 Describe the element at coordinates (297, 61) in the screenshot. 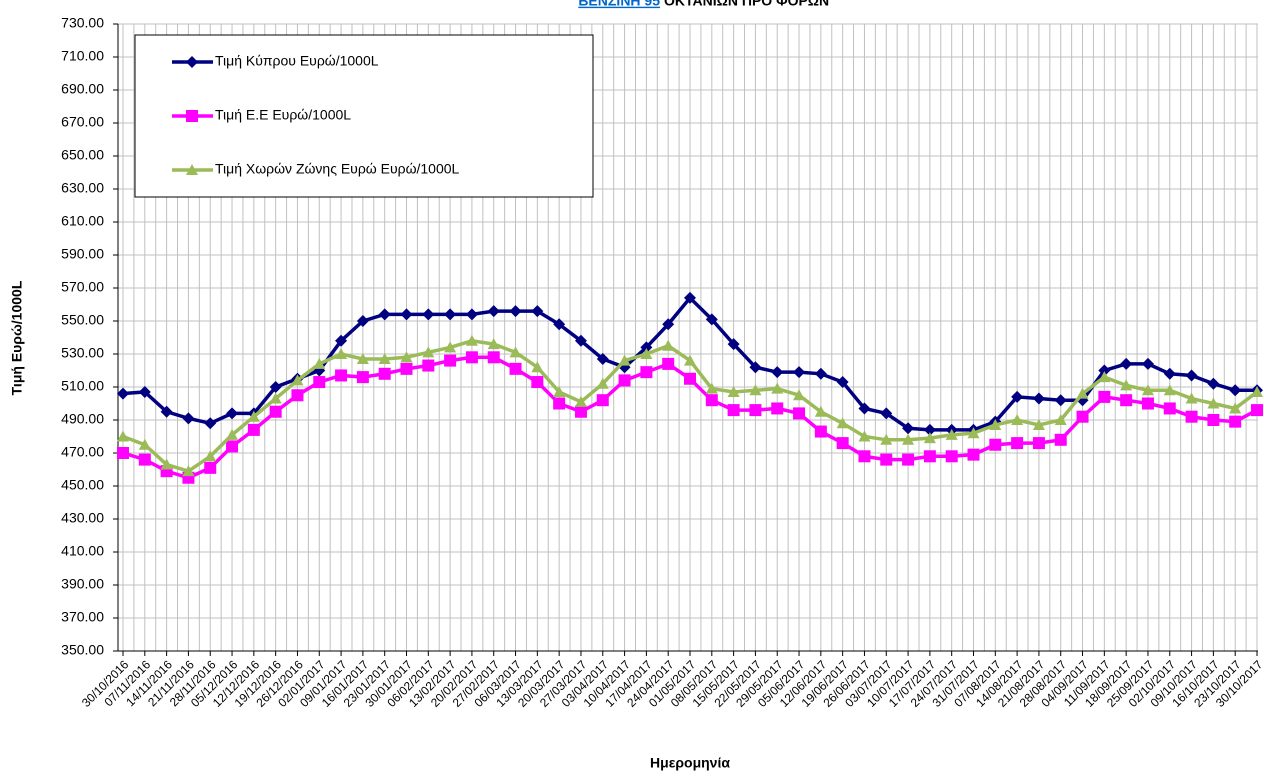

I see `legend-label: Τιμή Κύπρου Ευρώ/1000L` at that location.